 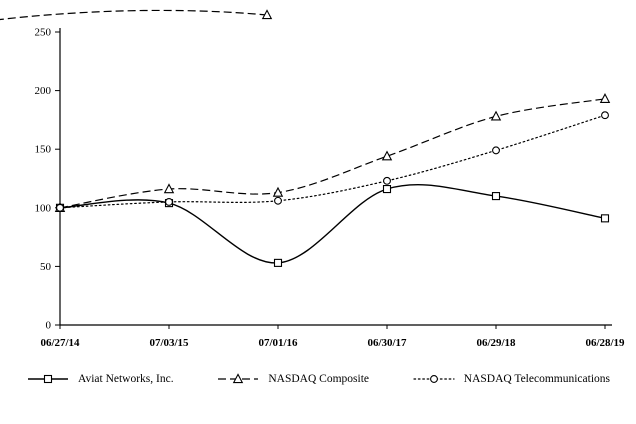 What do you see at coordinates (169, 343) in the screenshot?
I see `x-tick-label: 07/03/15` at bounding box center [169, 343].